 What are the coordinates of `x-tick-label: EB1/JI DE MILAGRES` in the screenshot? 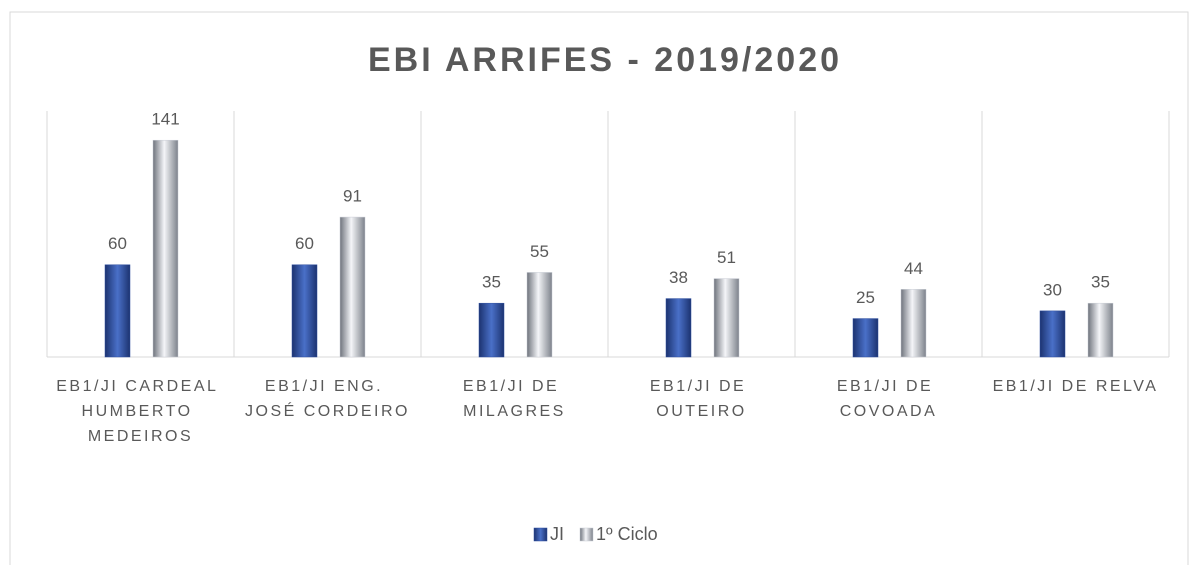 It's located at (514, 399).